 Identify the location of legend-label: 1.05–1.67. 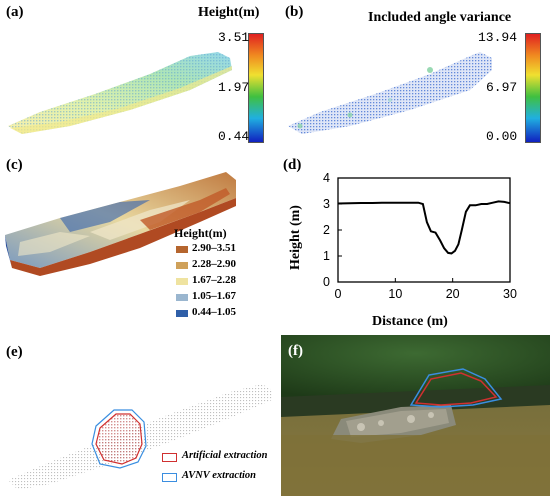
(214, 296).